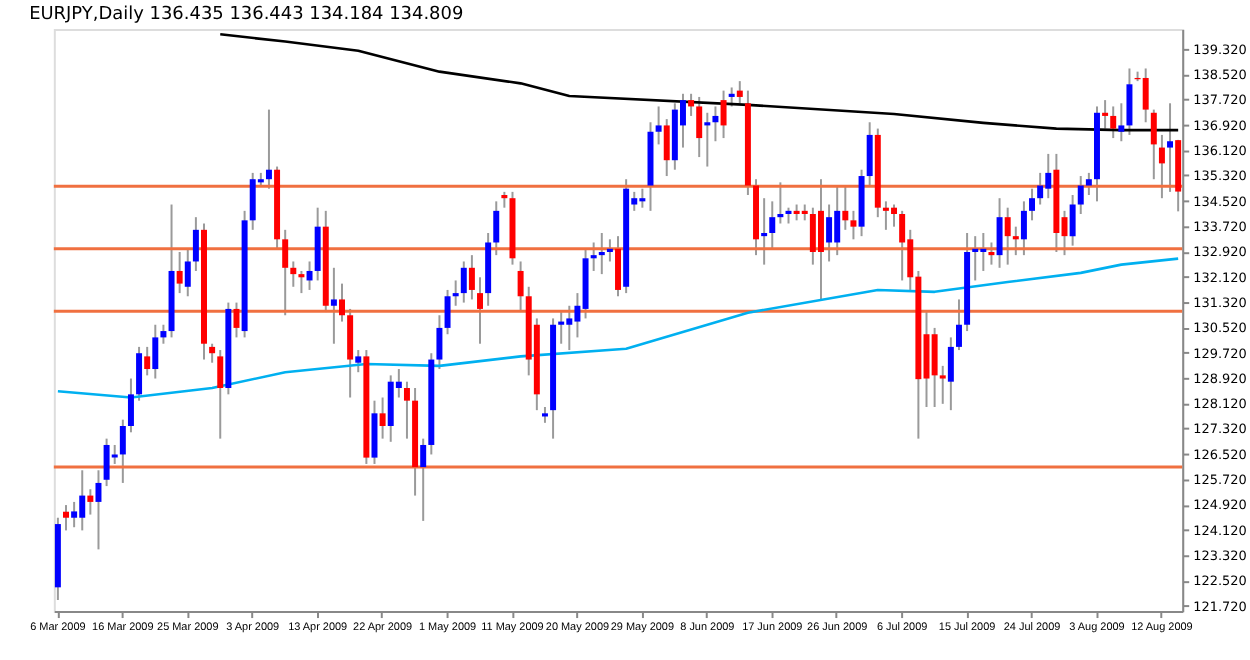 The image size is (1250, 660). What do you see at coordinates (699, 82) in the screenshot?
I see `line-series` at bounding box center [699, 82].